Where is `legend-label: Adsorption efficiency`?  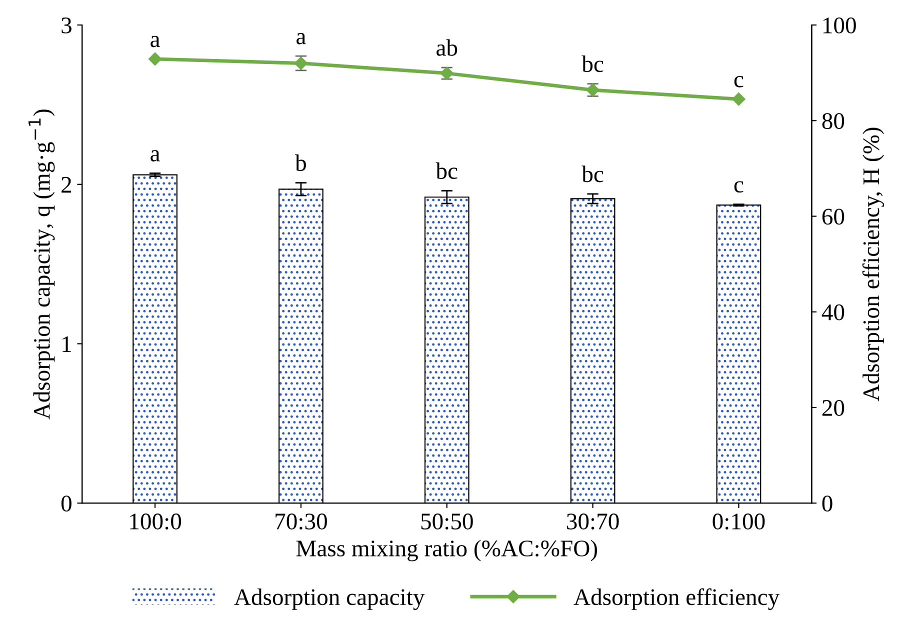
legend-label: Adsorption efficiency is located at coordinates (677, 599).